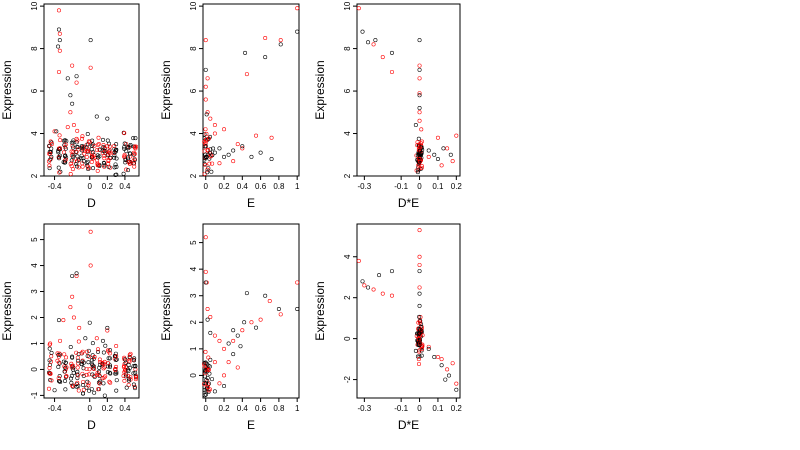  What do you see at coordinates (224, 408) in the screenshot?
I see `x-tick-label: 0.2` at bounding box center [224, 408].